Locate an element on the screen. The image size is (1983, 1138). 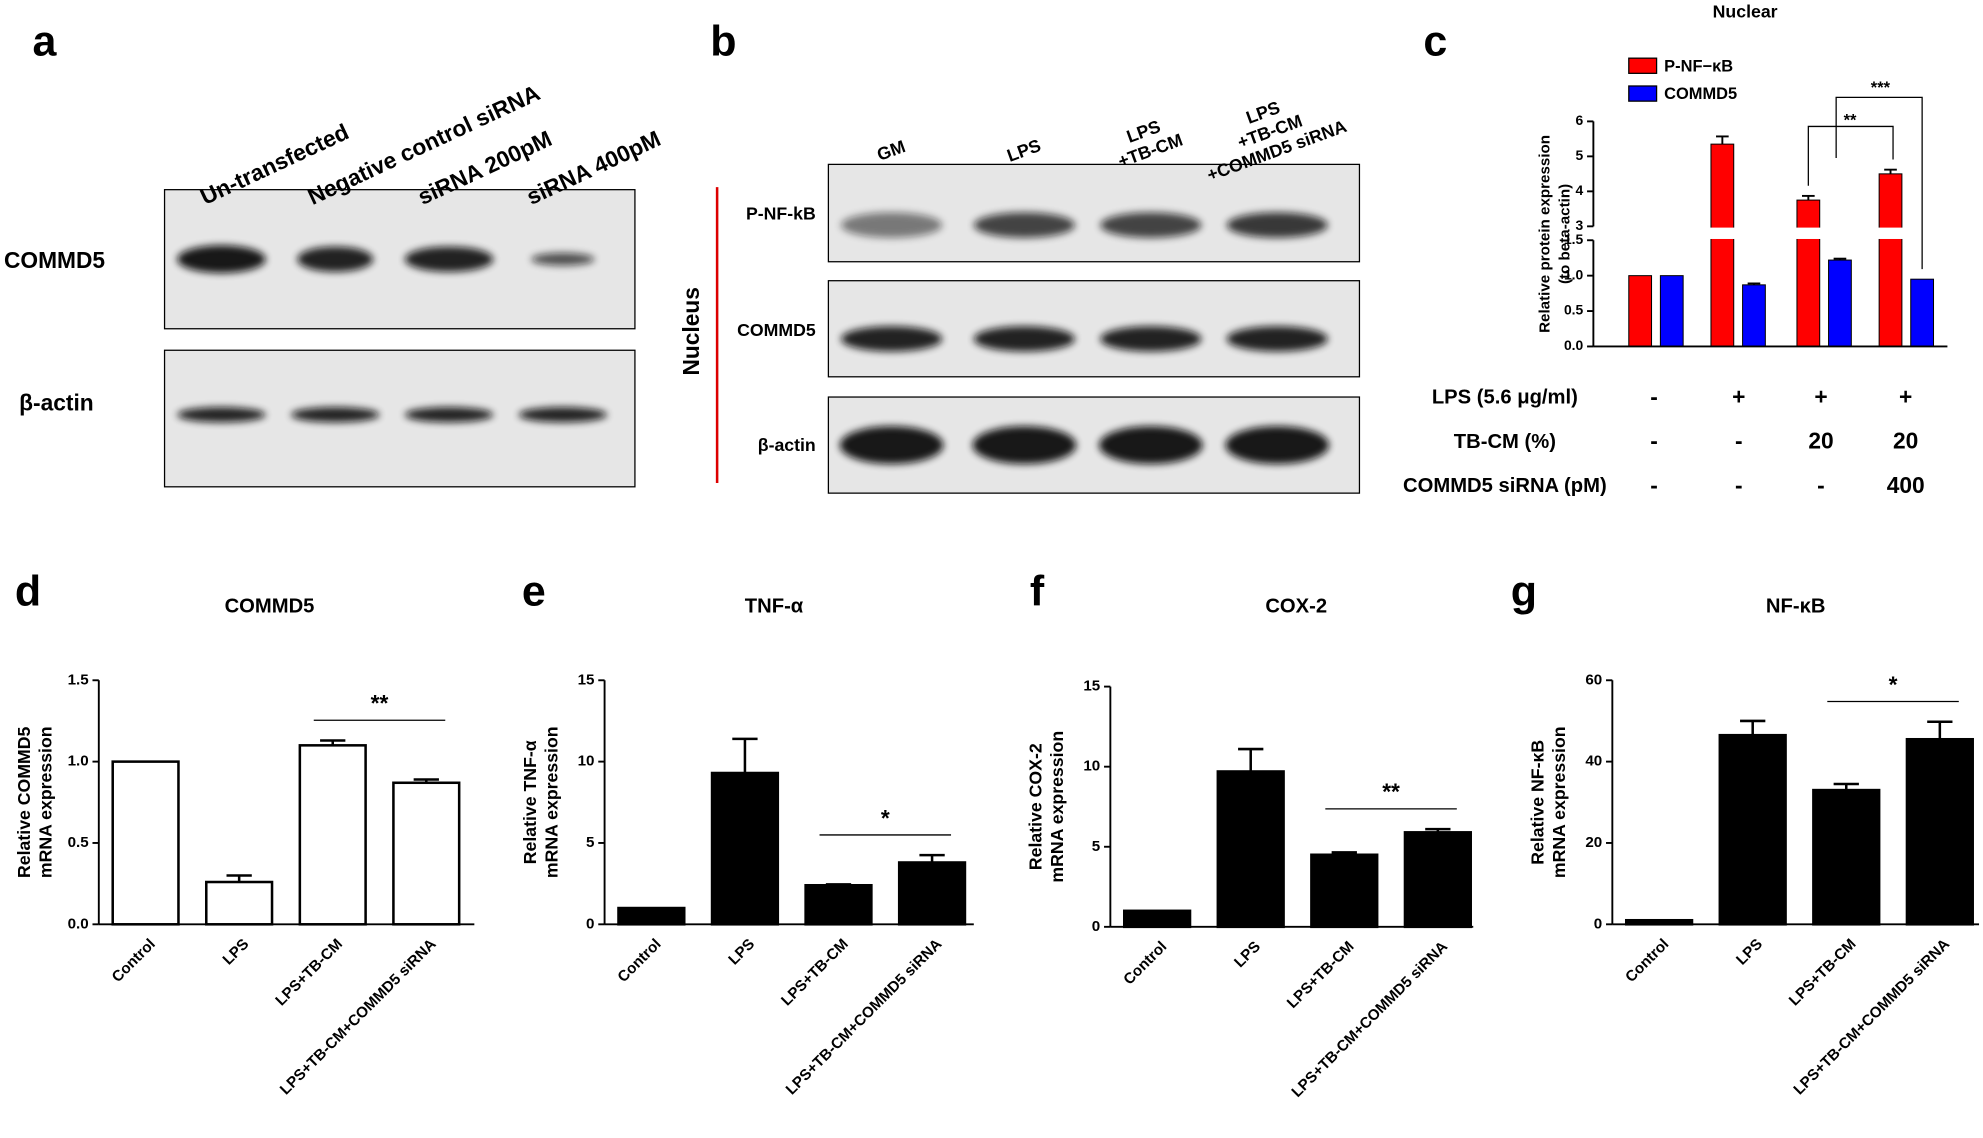
legend-swatch is located at coordinates (1643, 93).